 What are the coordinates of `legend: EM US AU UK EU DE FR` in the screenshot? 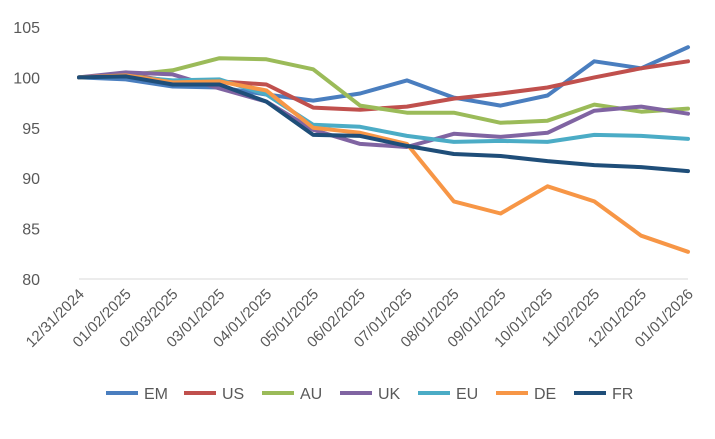 It's located at (369, 394).